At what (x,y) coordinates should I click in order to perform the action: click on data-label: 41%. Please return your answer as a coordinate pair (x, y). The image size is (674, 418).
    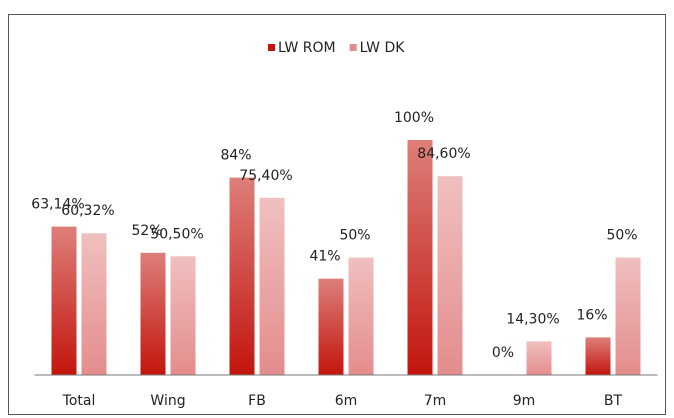
    Looking at the image, I should click on (324, 257).